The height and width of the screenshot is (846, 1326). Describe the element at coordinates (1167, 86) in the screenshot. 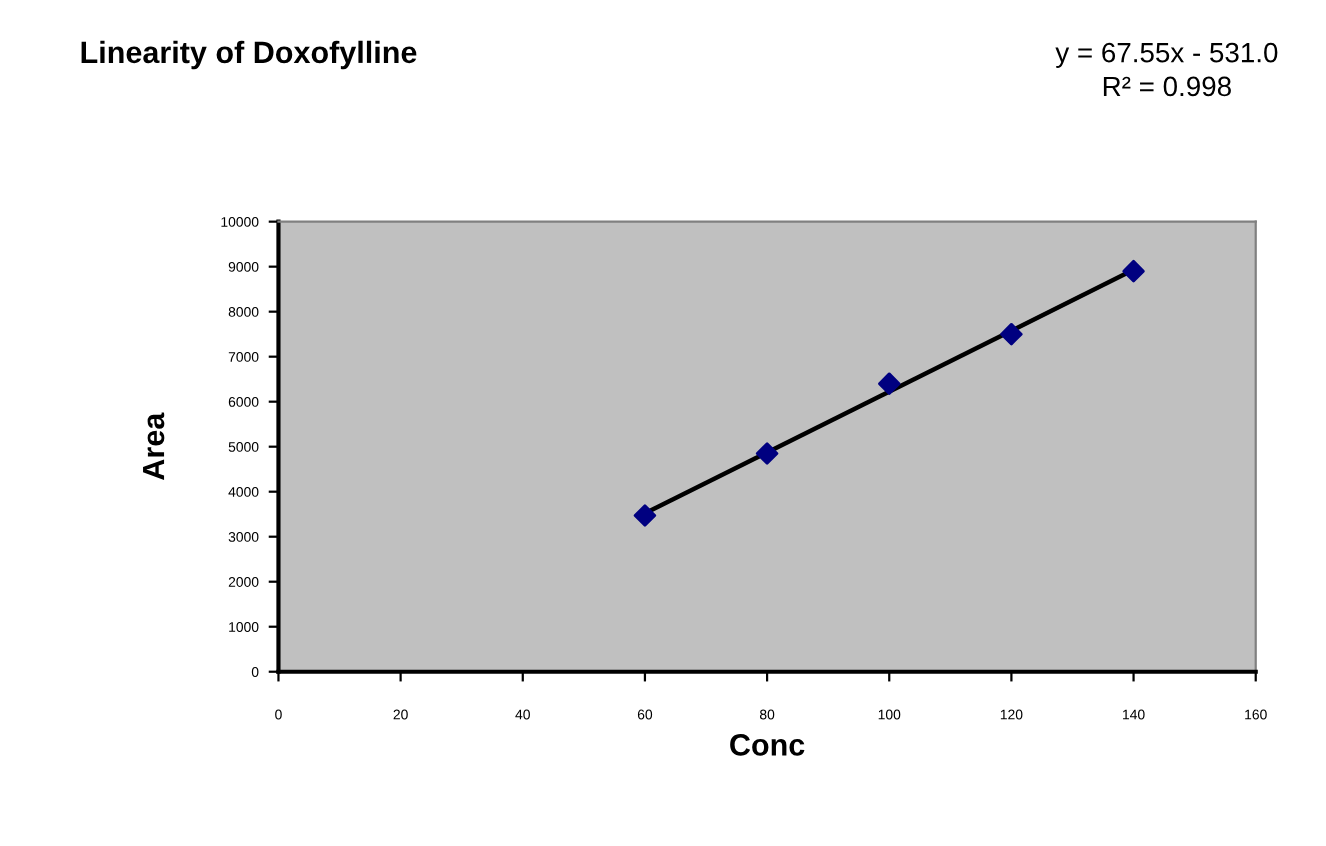

I see `text: R² = 0.998` at that location.